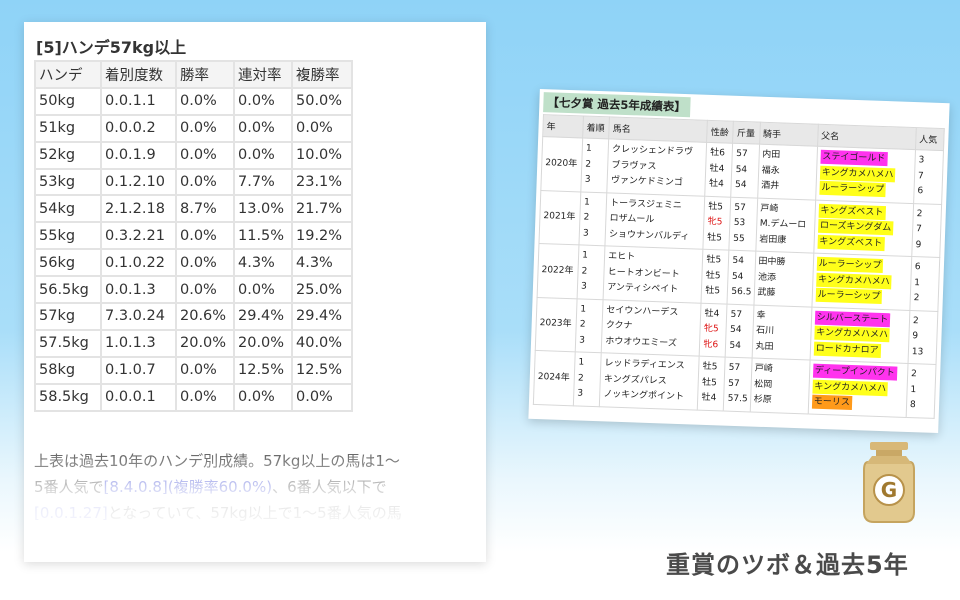 The width and height of the screenshot is (960, 600). I want to click on table-cell: 56kg, so click(68, 263).